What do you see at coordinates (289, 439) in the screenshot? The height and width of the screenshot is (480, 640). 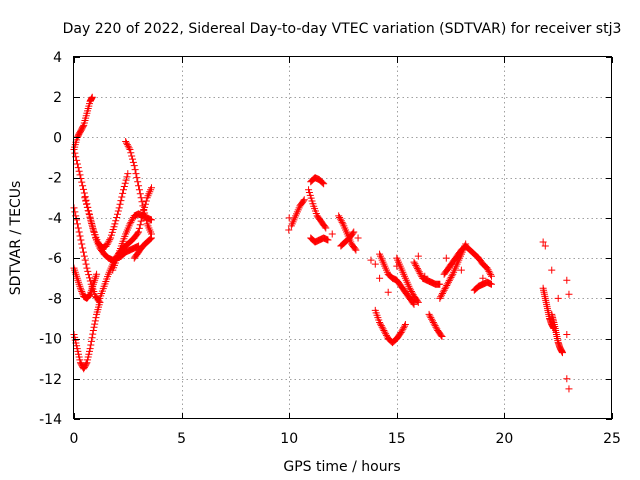 I see `x-tick-label: 10` at bounding box center [289, 439].